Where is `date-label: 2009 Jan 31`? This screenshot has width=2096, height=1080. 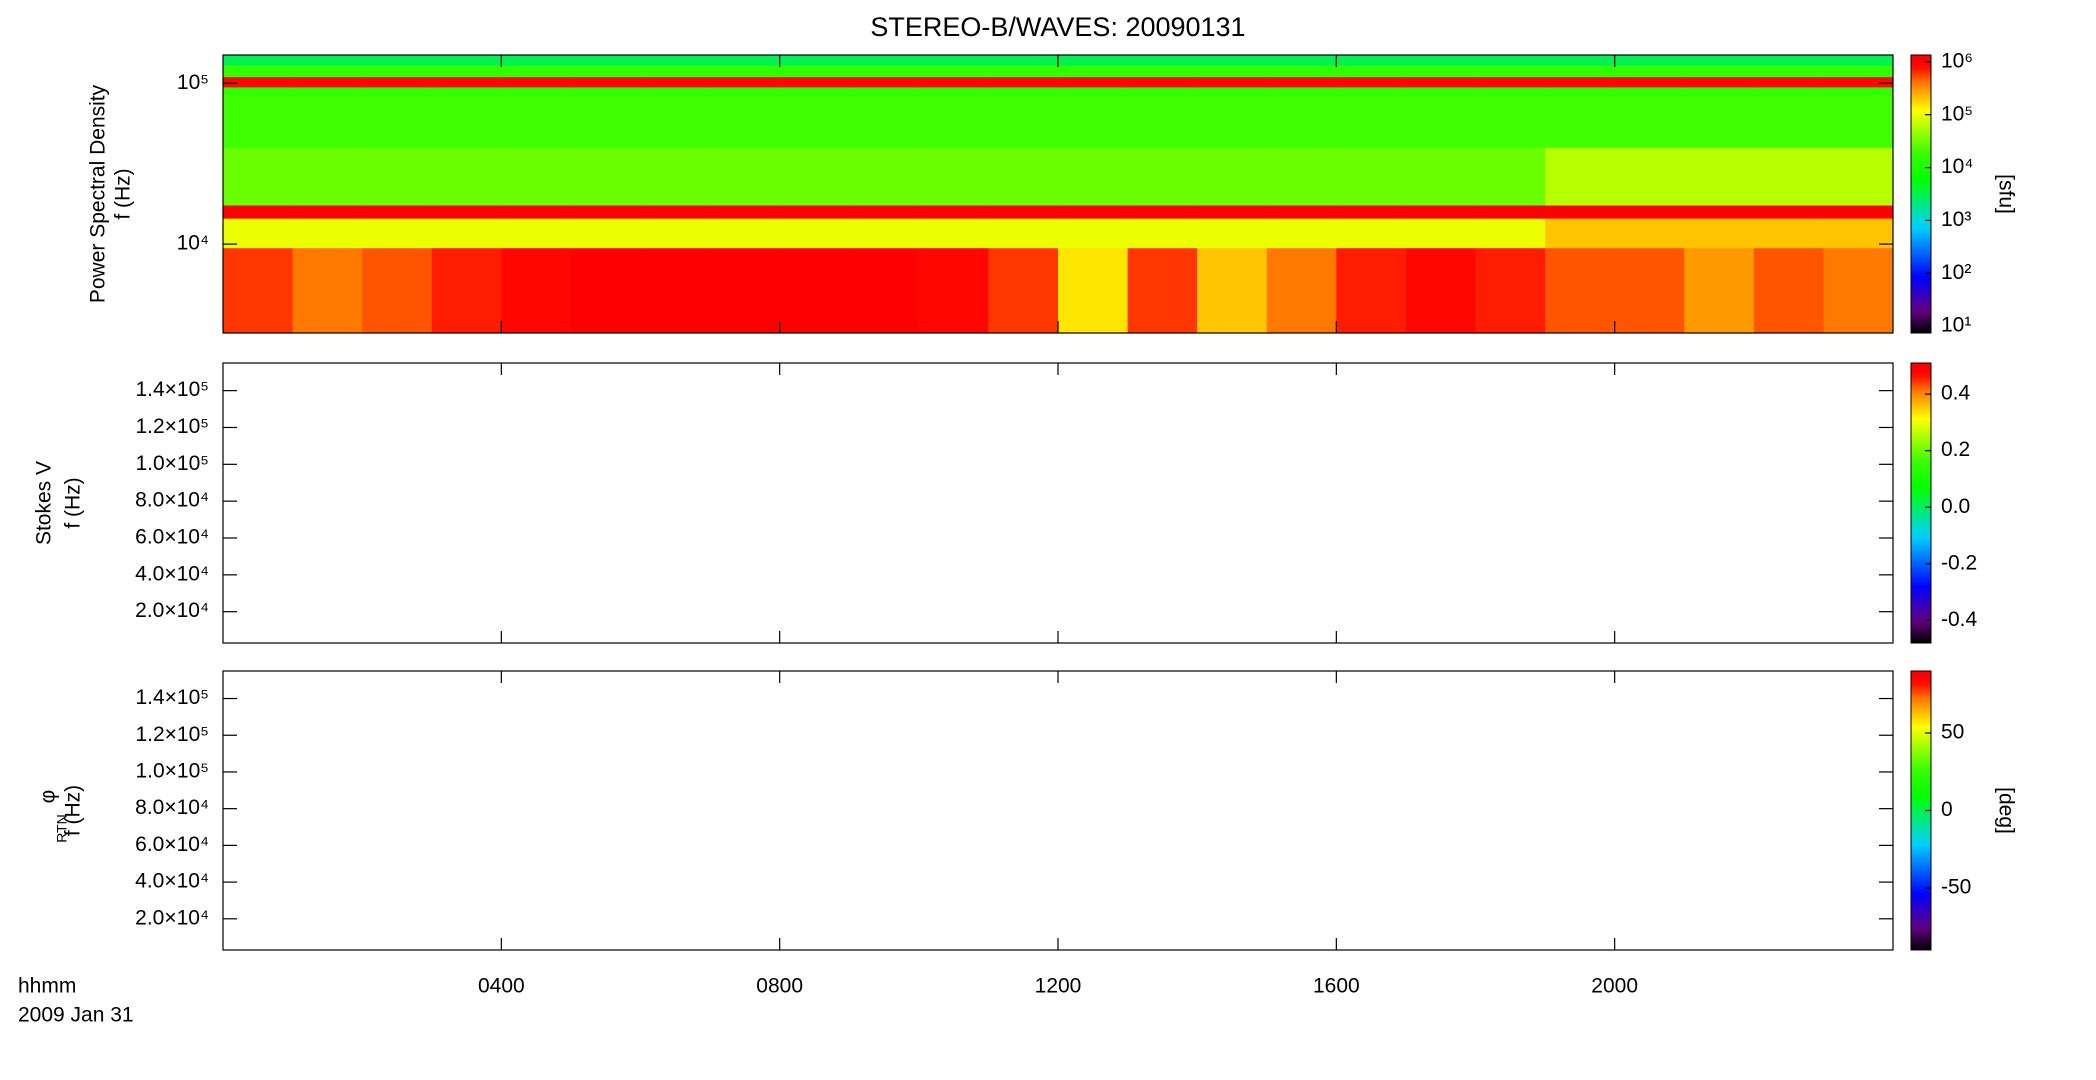 date-label: 2009 Jan 31 is located at coordinates (76, 1015).